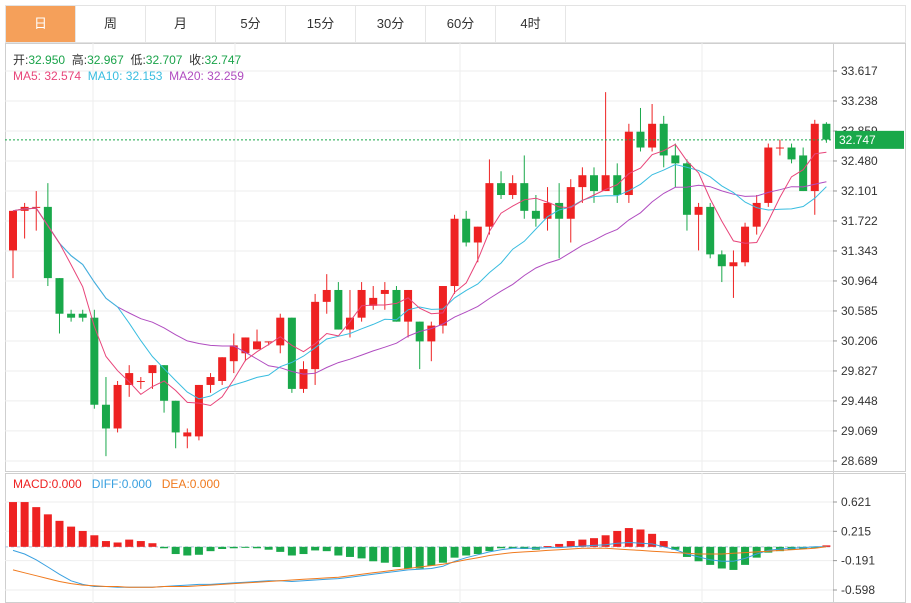 This screenshot has width=911, height=603. I want to click on close-value: 32.747, so click(223, 60).